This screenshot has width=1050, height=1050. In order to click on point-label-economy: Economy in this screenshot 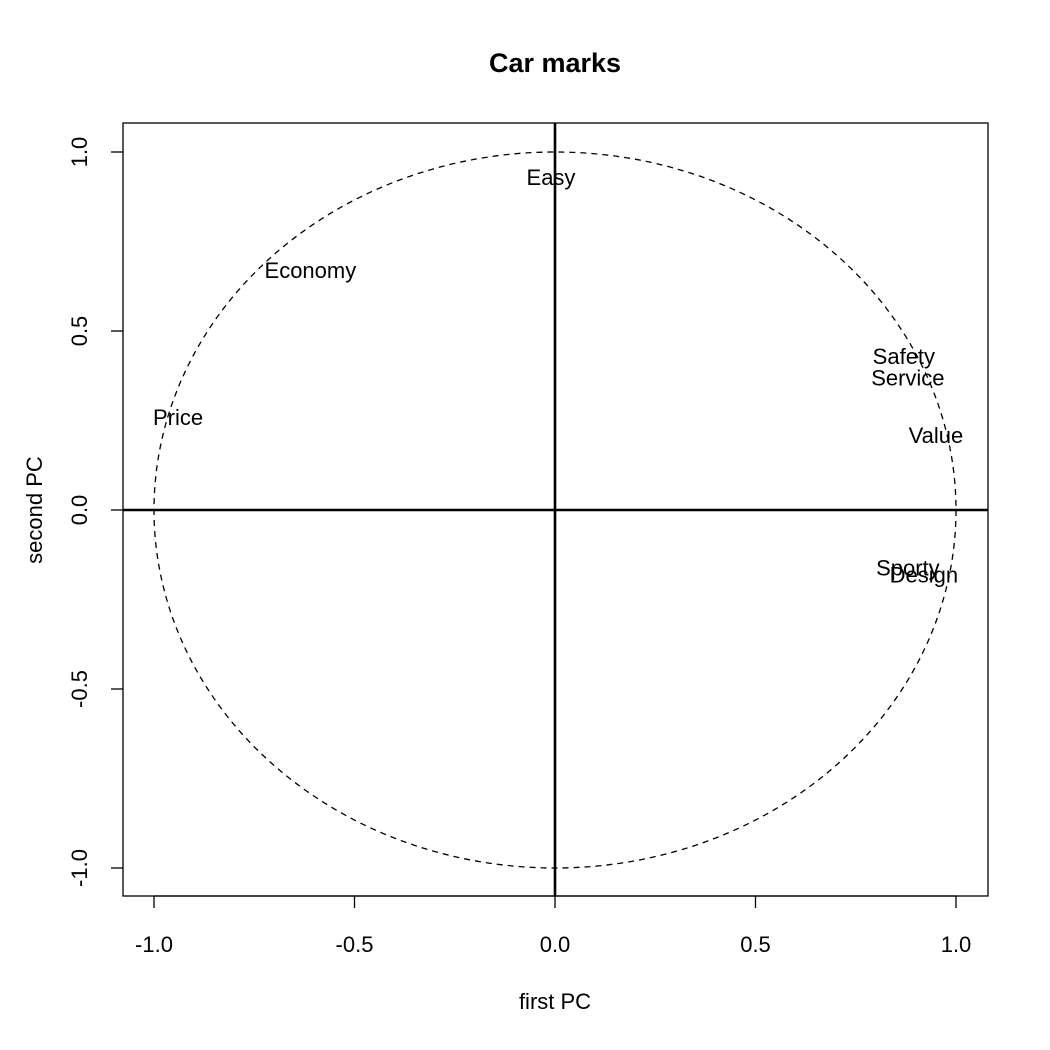, I will do `click(311, 270)`.